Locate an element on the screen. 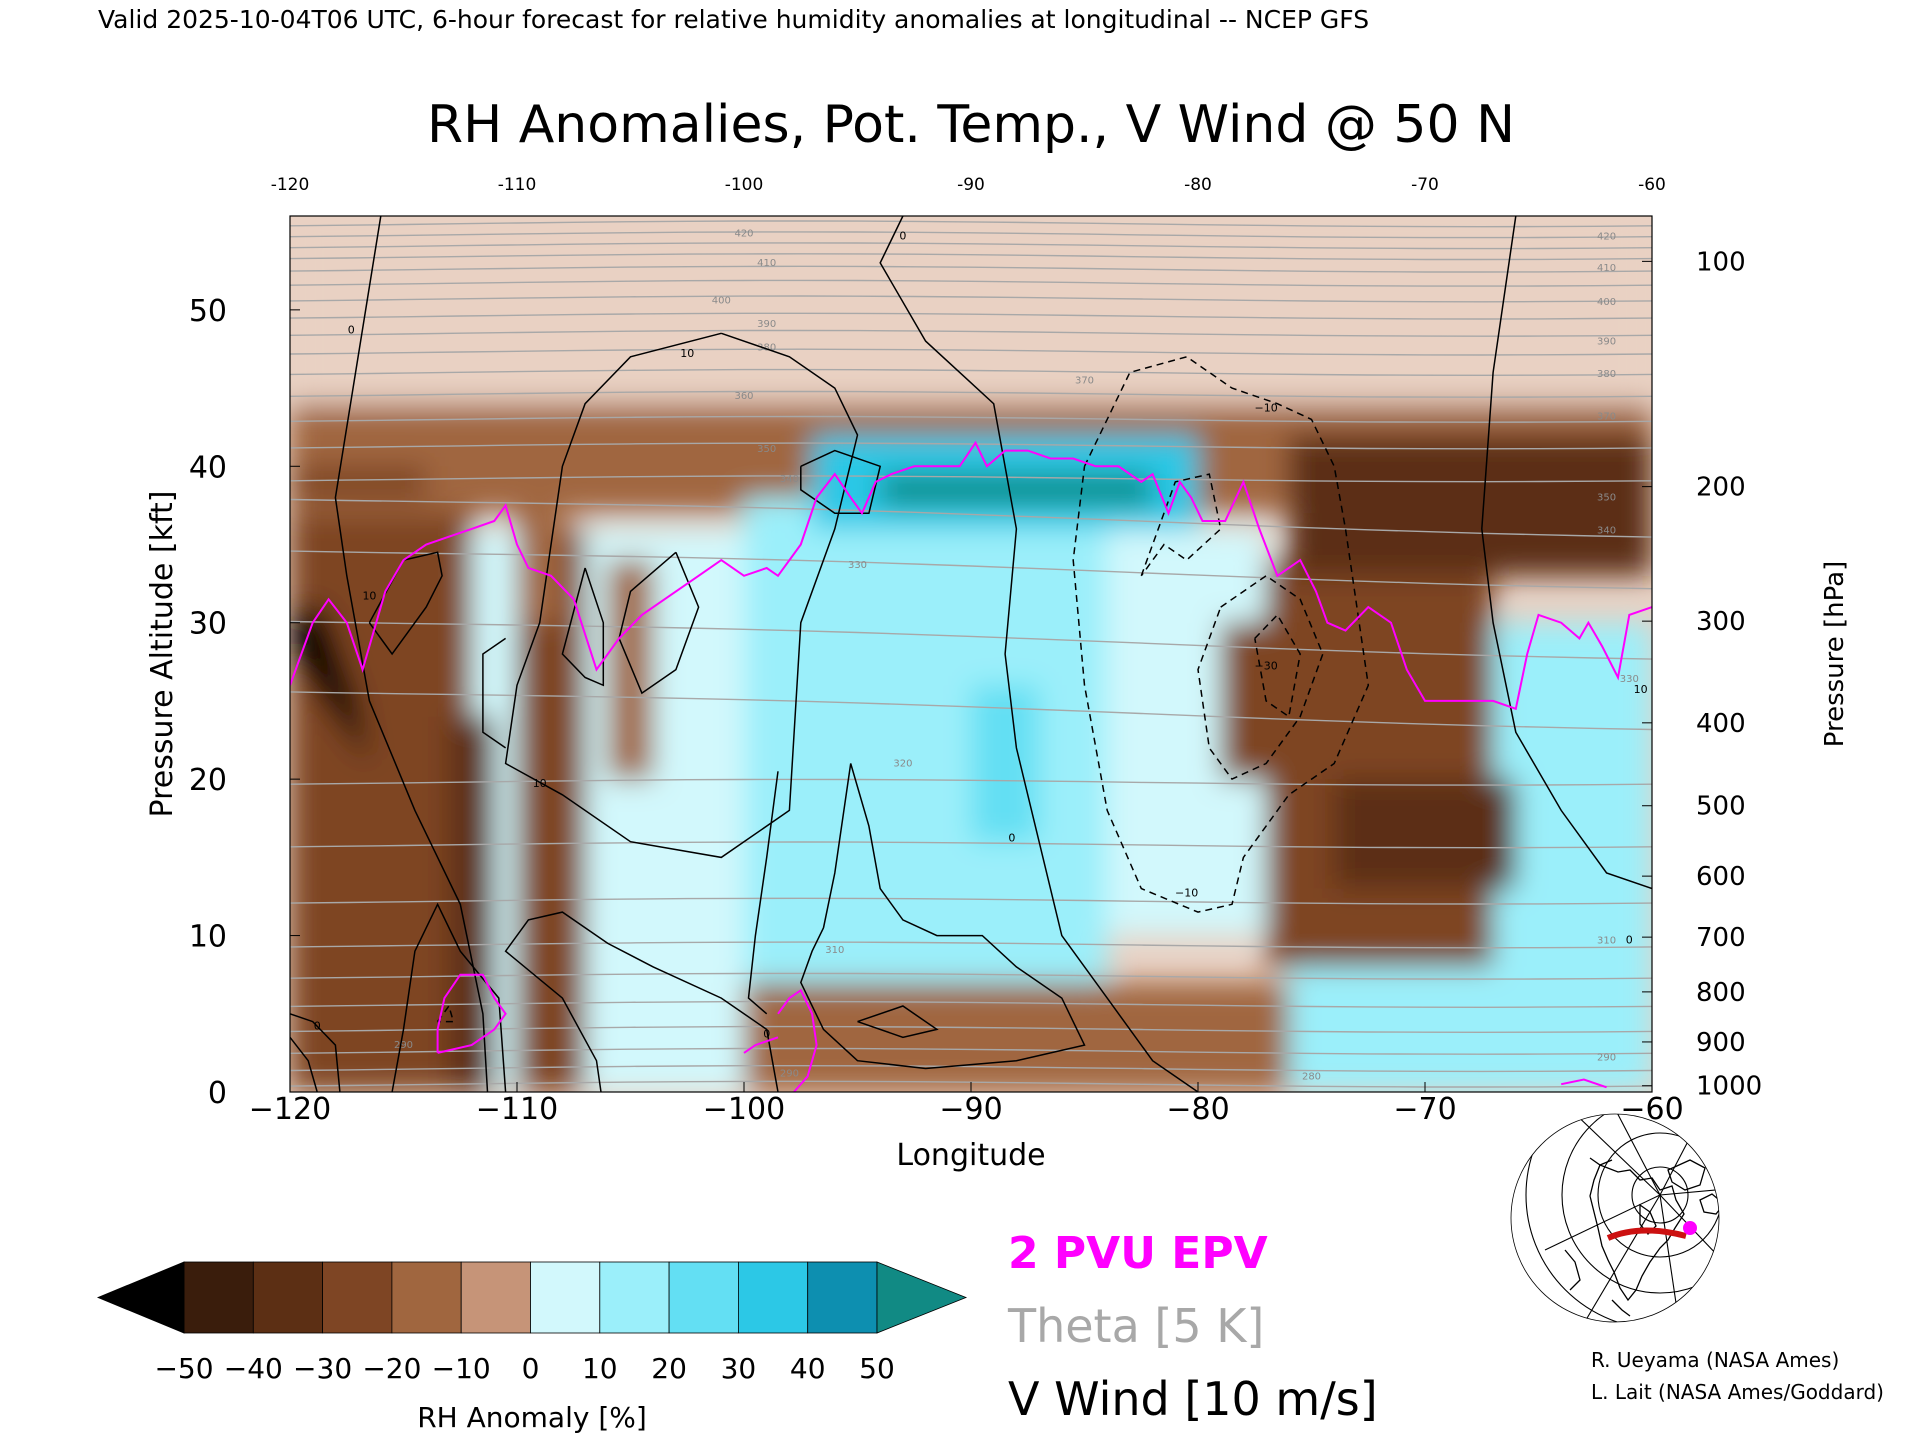  y-tick-label: 20 is located at coordinates (208, 780).